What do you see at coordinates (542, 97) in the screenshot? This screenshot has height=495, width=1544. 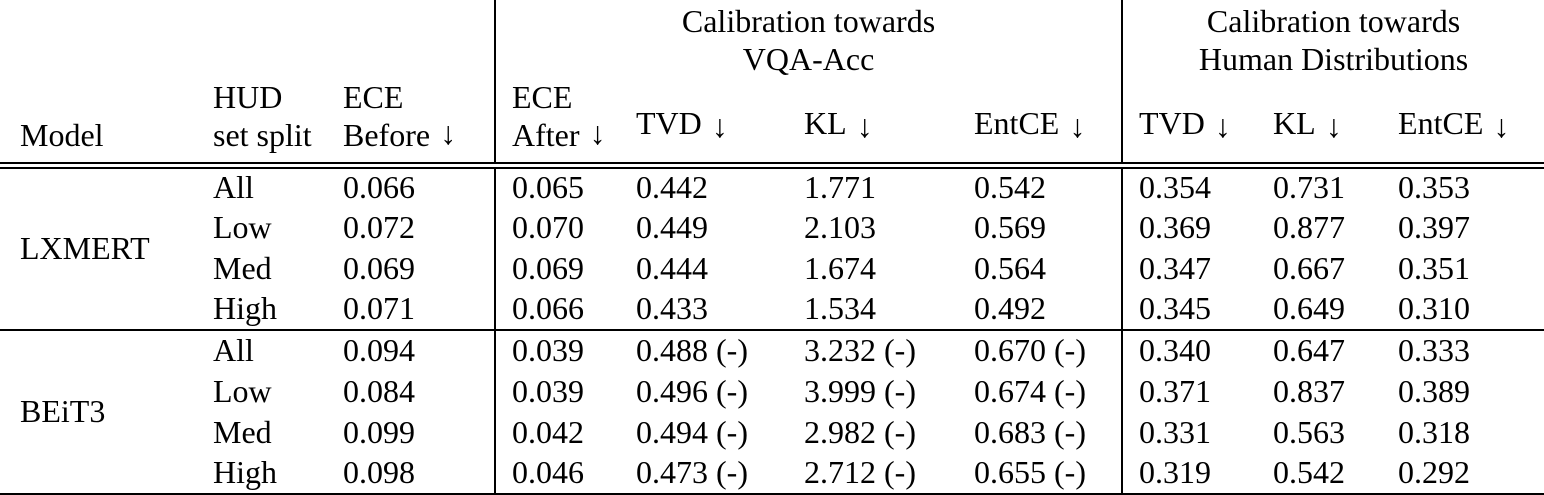 I see `ece-after-line1: ECE` at bounding box center [542, 97].